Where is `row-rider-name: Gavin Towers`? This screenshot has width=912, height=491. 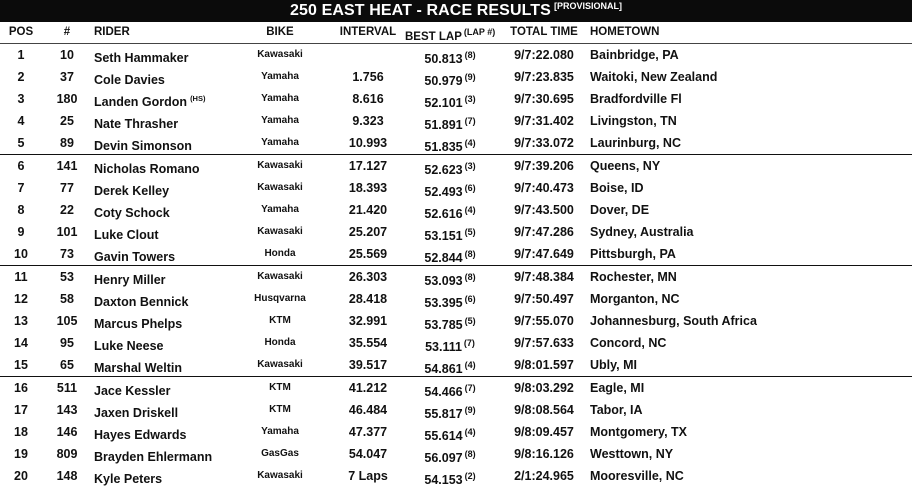
row-rider-name: Gavin Towers is located at coordinates (134, 257).